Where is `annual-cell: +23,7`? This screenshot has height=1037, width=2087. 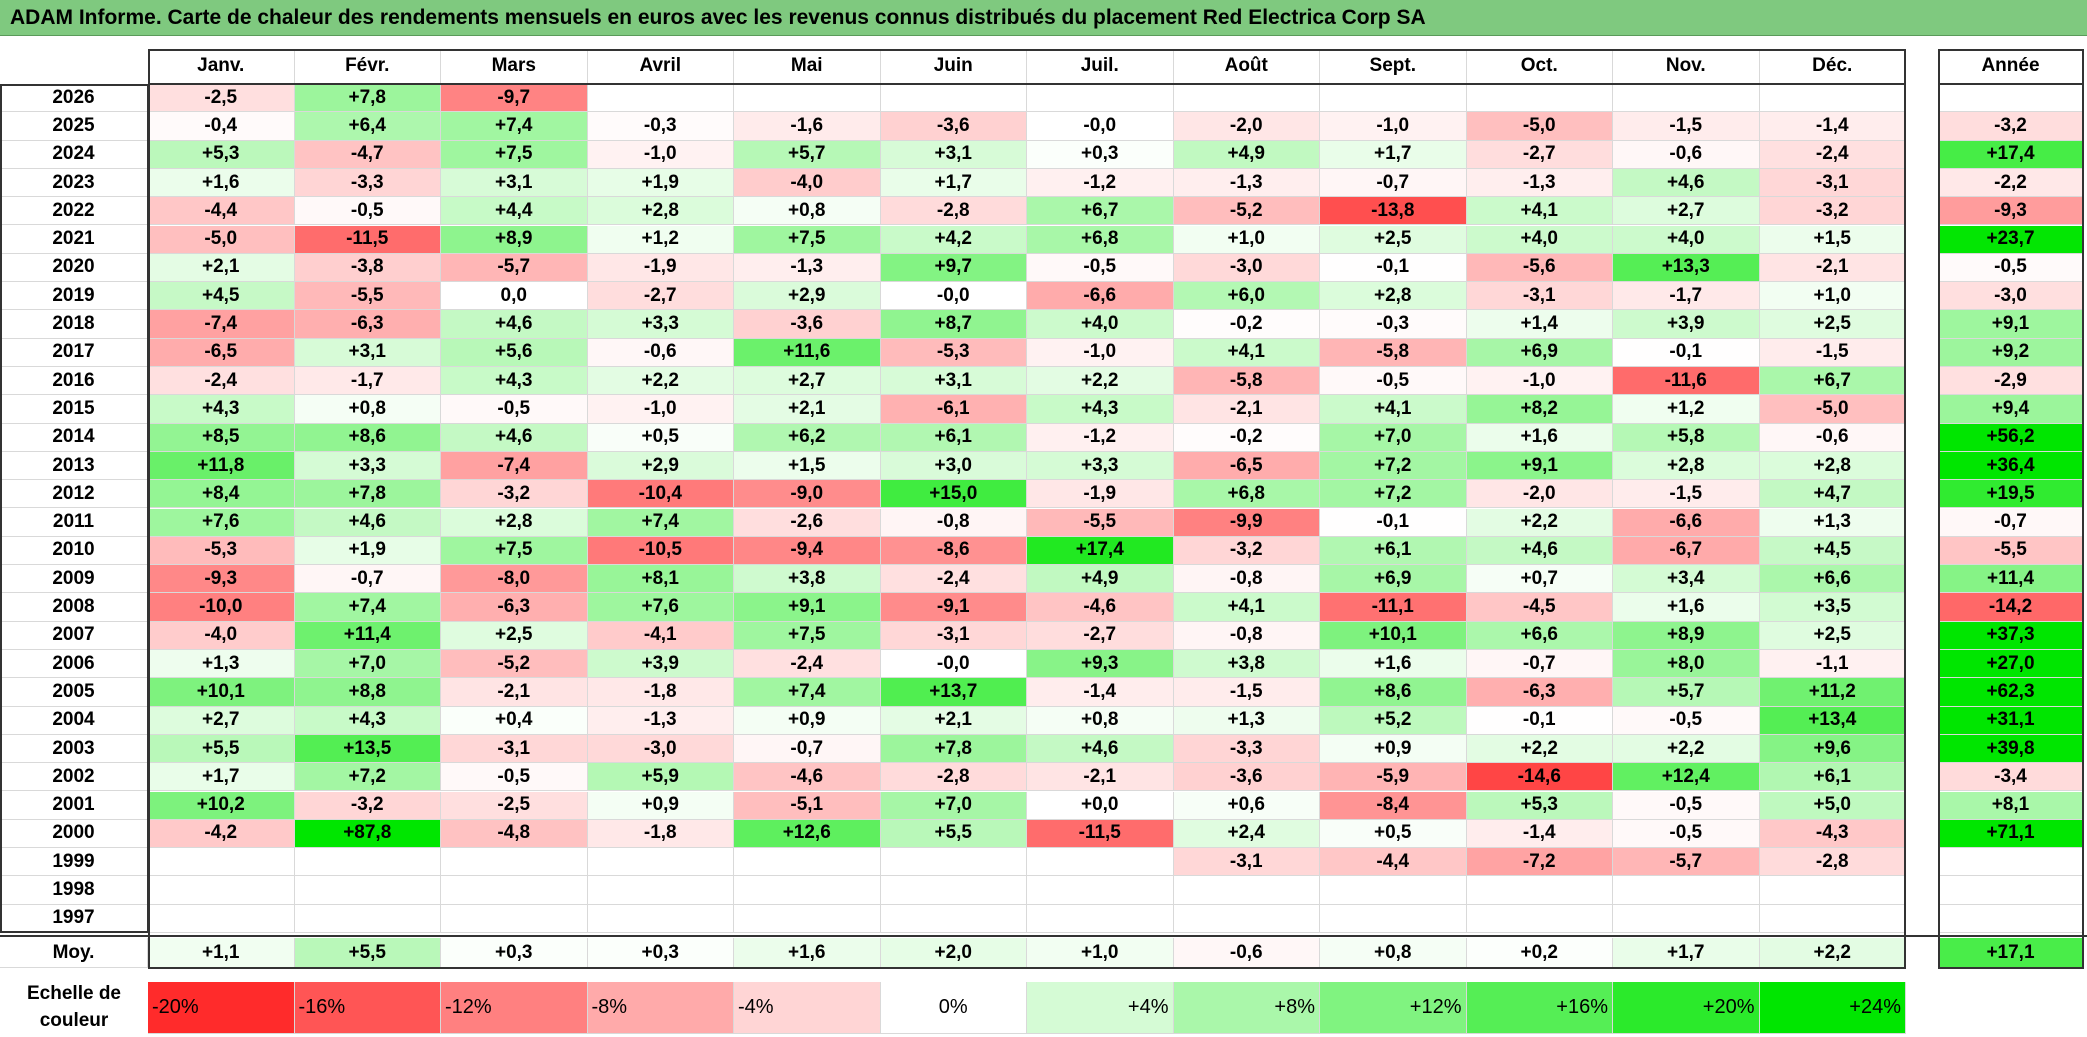 annual-cell: +23,7 is located at coordinates (2011, 239).